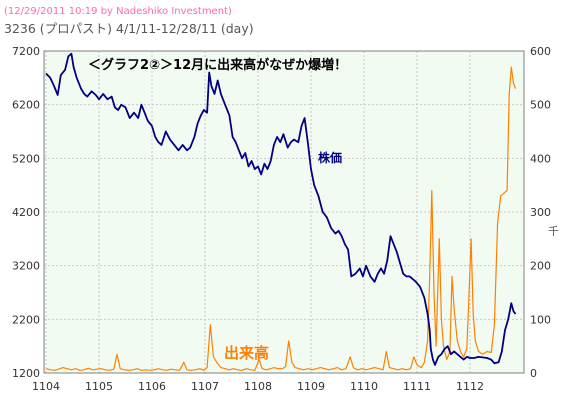 This screenshot has height=402, width=572. Describe the element at coordinates (217, 65) in the screenshot. I see `chart-annotation: ＜グラフ2②＞12月に出来高がなぜか爆増！` at that location.